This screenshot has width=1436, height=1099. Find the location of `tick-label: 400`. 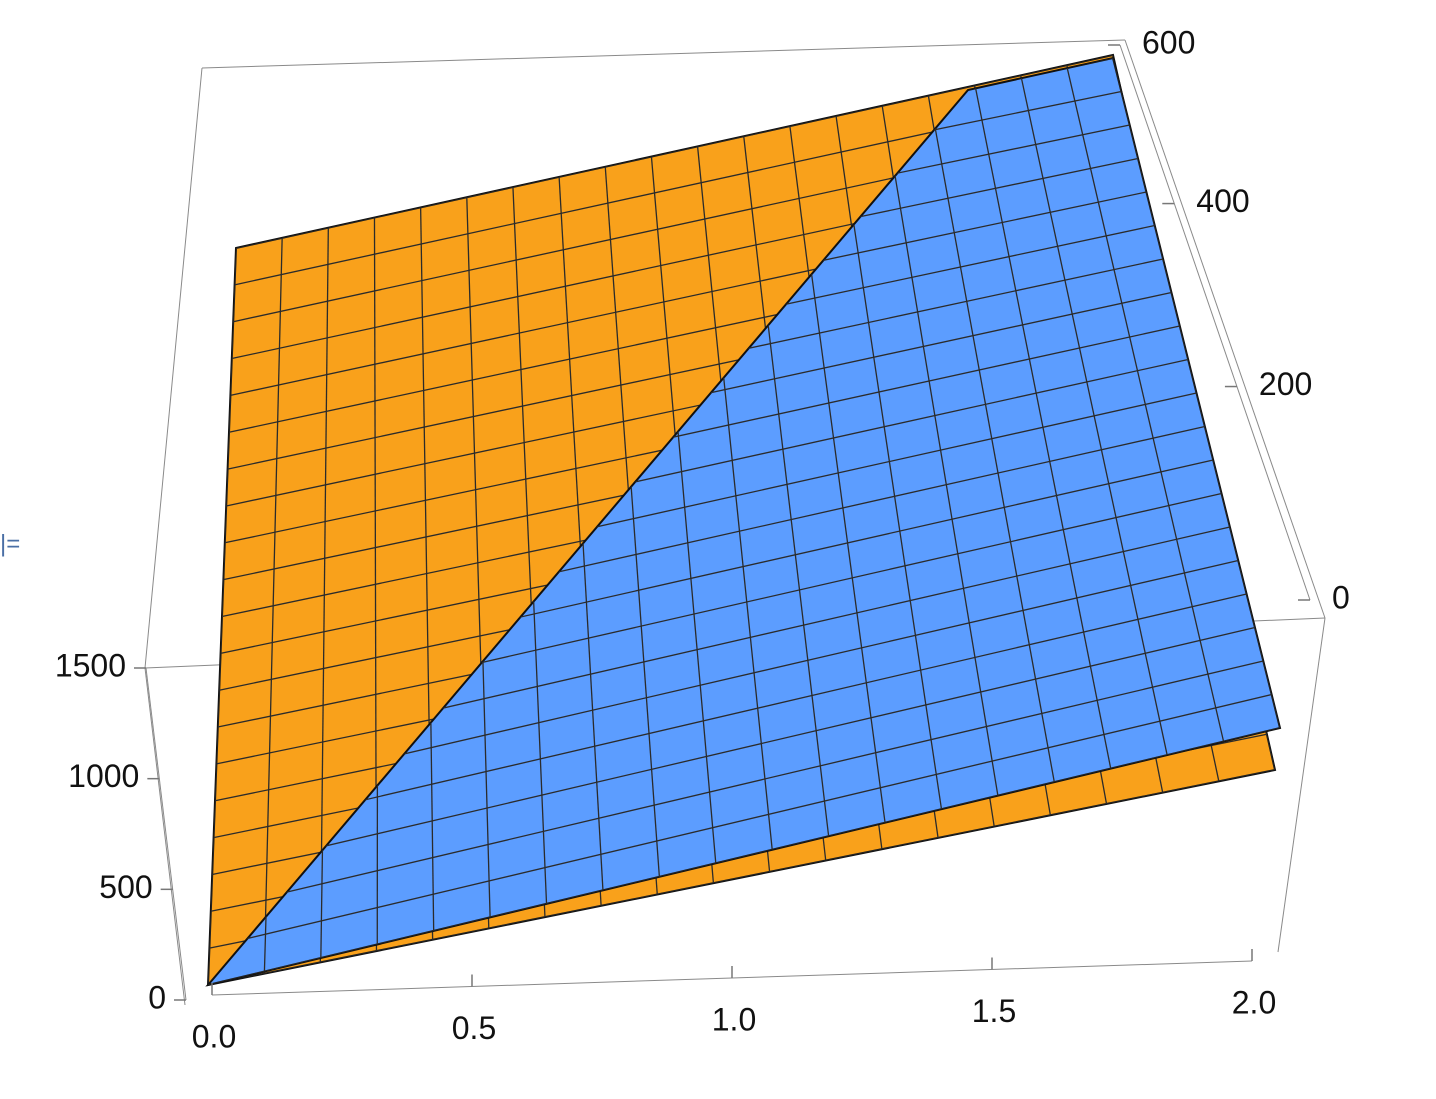

tick-label: 400 is located at coordinates (1222, 201).